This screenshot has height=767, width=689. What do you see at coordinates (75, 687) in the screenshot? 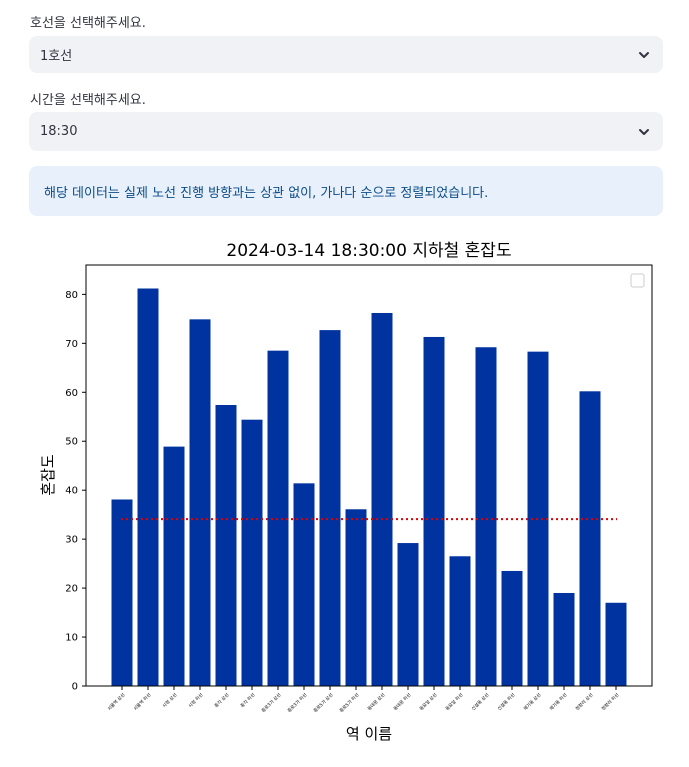
I see `y-tick-label: 0` at bounding box center [75, 687].